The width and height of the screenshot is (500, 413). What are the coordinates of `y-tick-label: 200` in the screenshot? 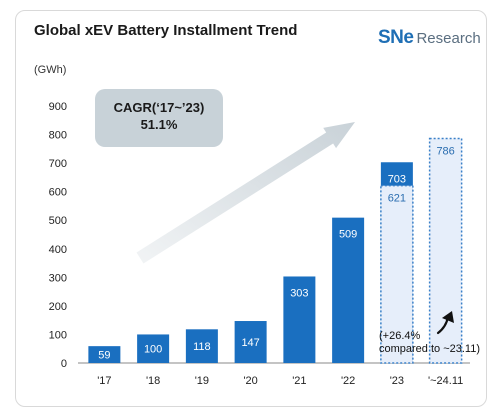 It's located at (58, 307).